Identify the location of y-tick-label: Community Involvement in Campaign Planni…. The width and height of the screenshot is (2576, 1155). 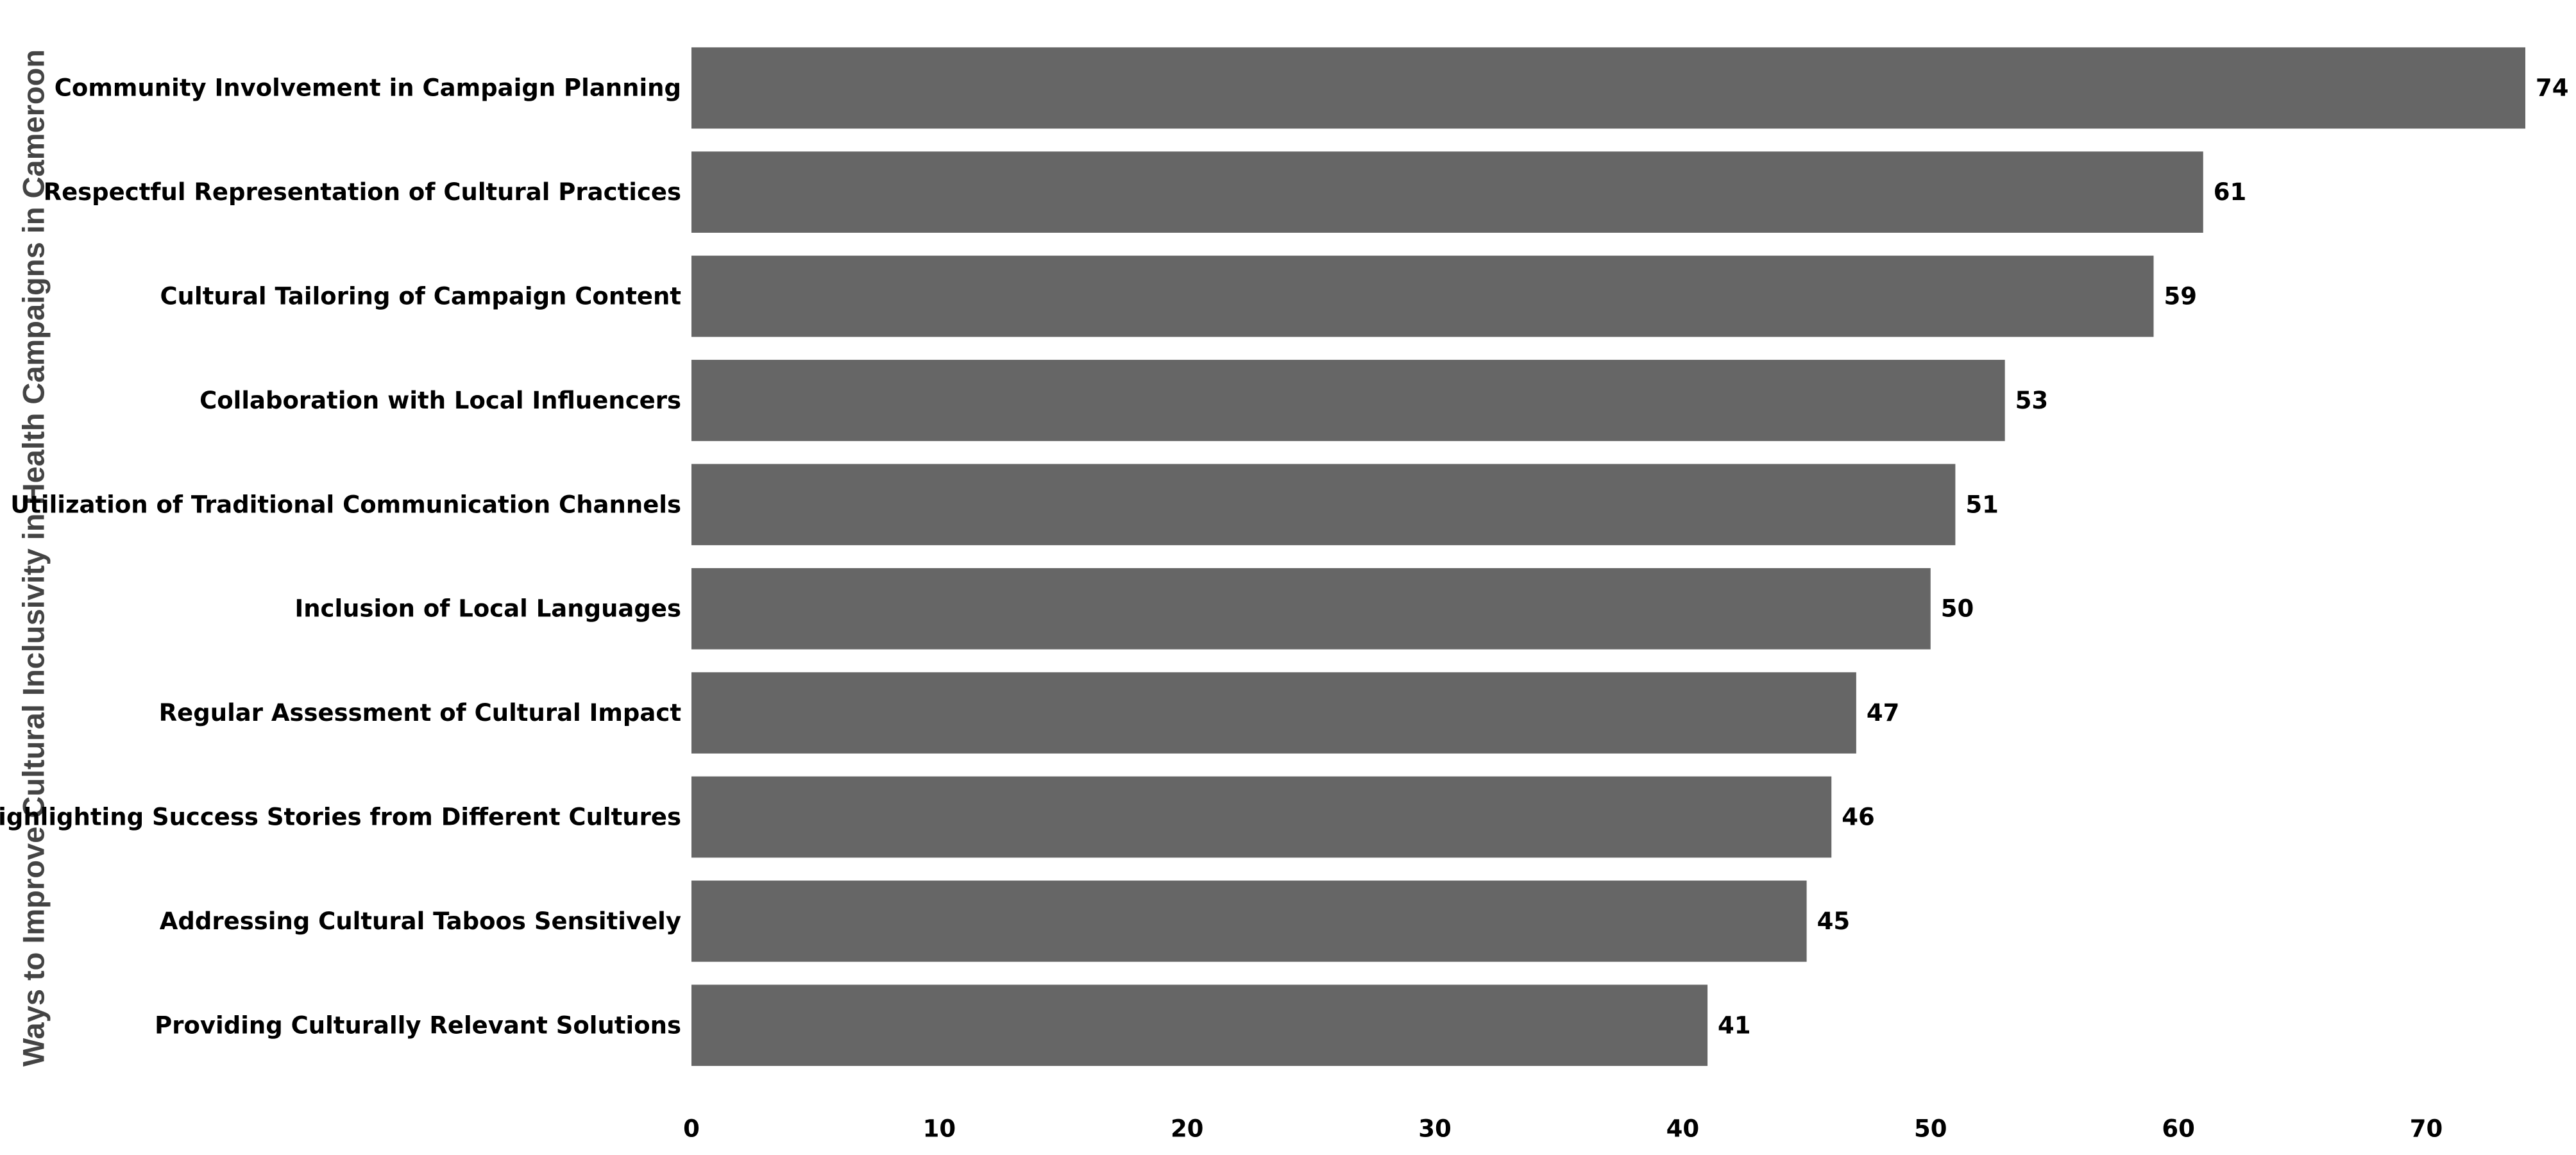
(368, 88).